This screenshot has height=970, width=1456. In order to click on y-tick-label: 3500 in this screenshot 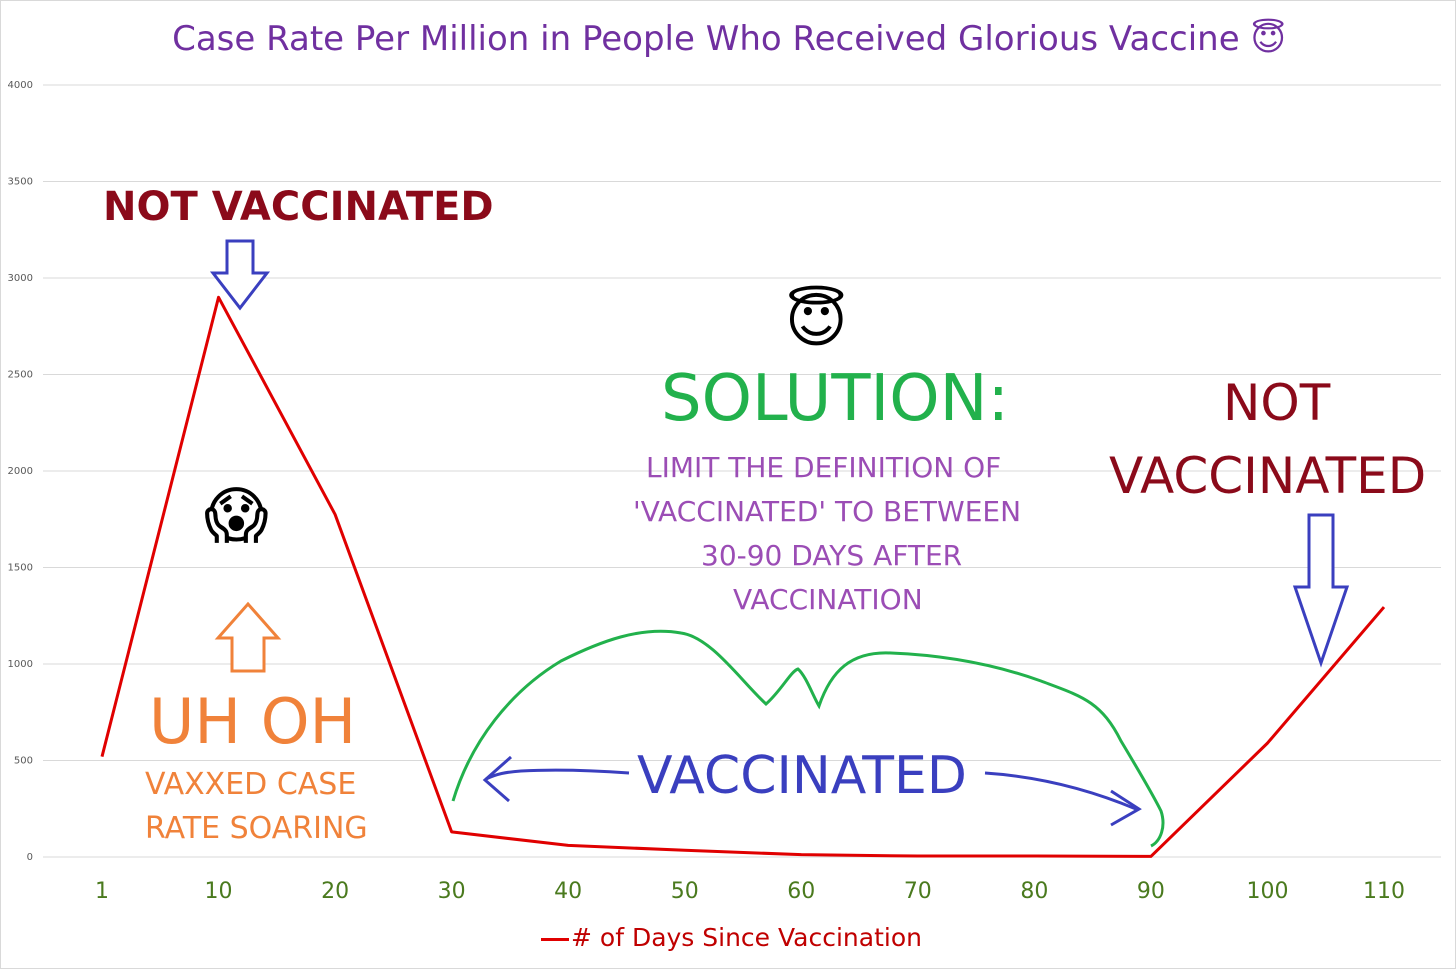, I will do `click(20, 182)`.